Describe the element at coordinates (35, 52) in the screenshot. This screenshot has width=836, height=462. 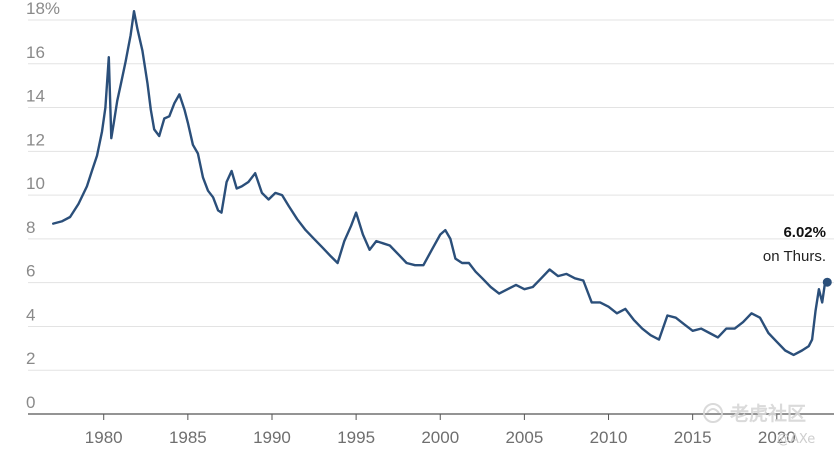
I see `y-tick-label: 16` at that location.